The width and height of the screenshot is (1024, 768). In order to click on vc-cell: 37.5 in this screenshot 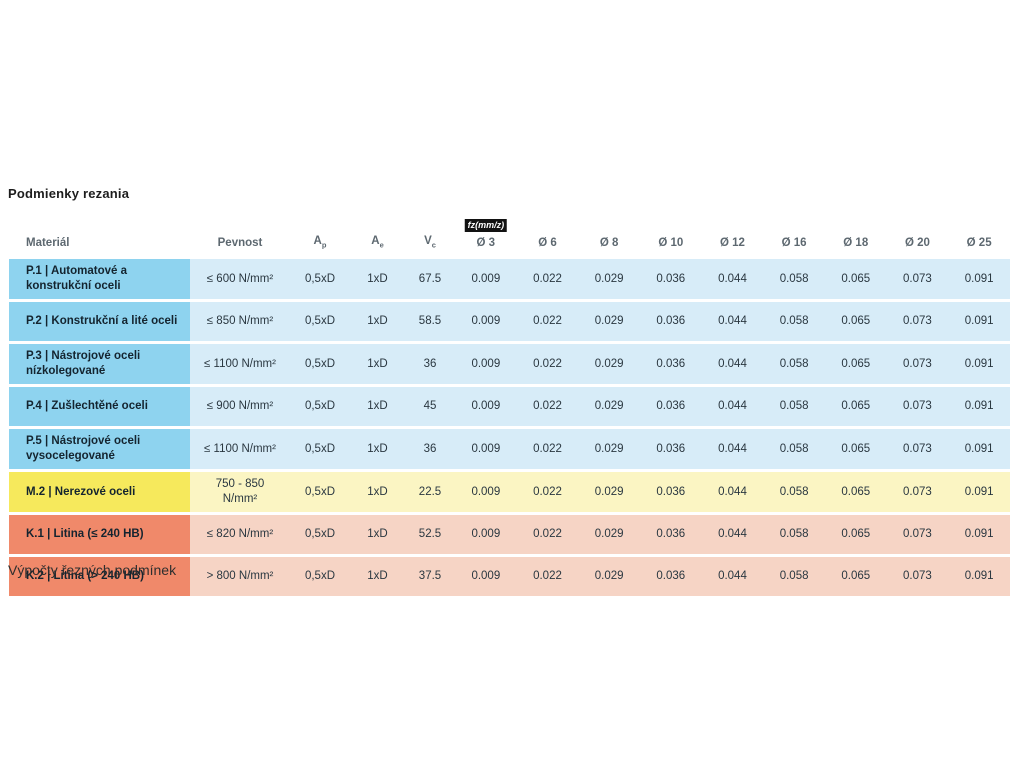, I will do `click(430, 576)`.